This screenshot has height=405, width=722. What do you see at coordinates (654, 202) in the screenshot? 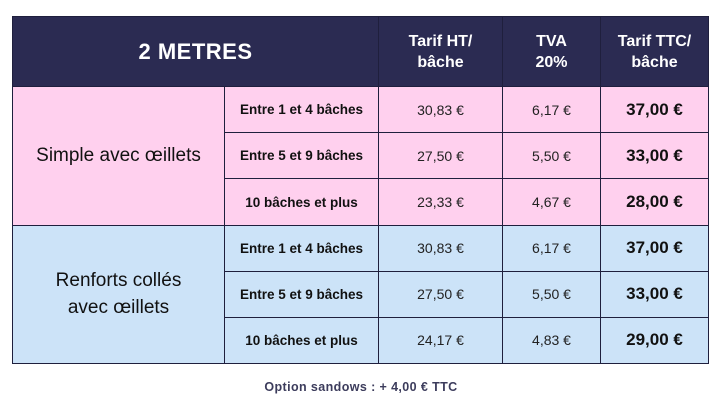
I see `price-ttc-cell: 28,00 €` at bounding box center [654, 202].